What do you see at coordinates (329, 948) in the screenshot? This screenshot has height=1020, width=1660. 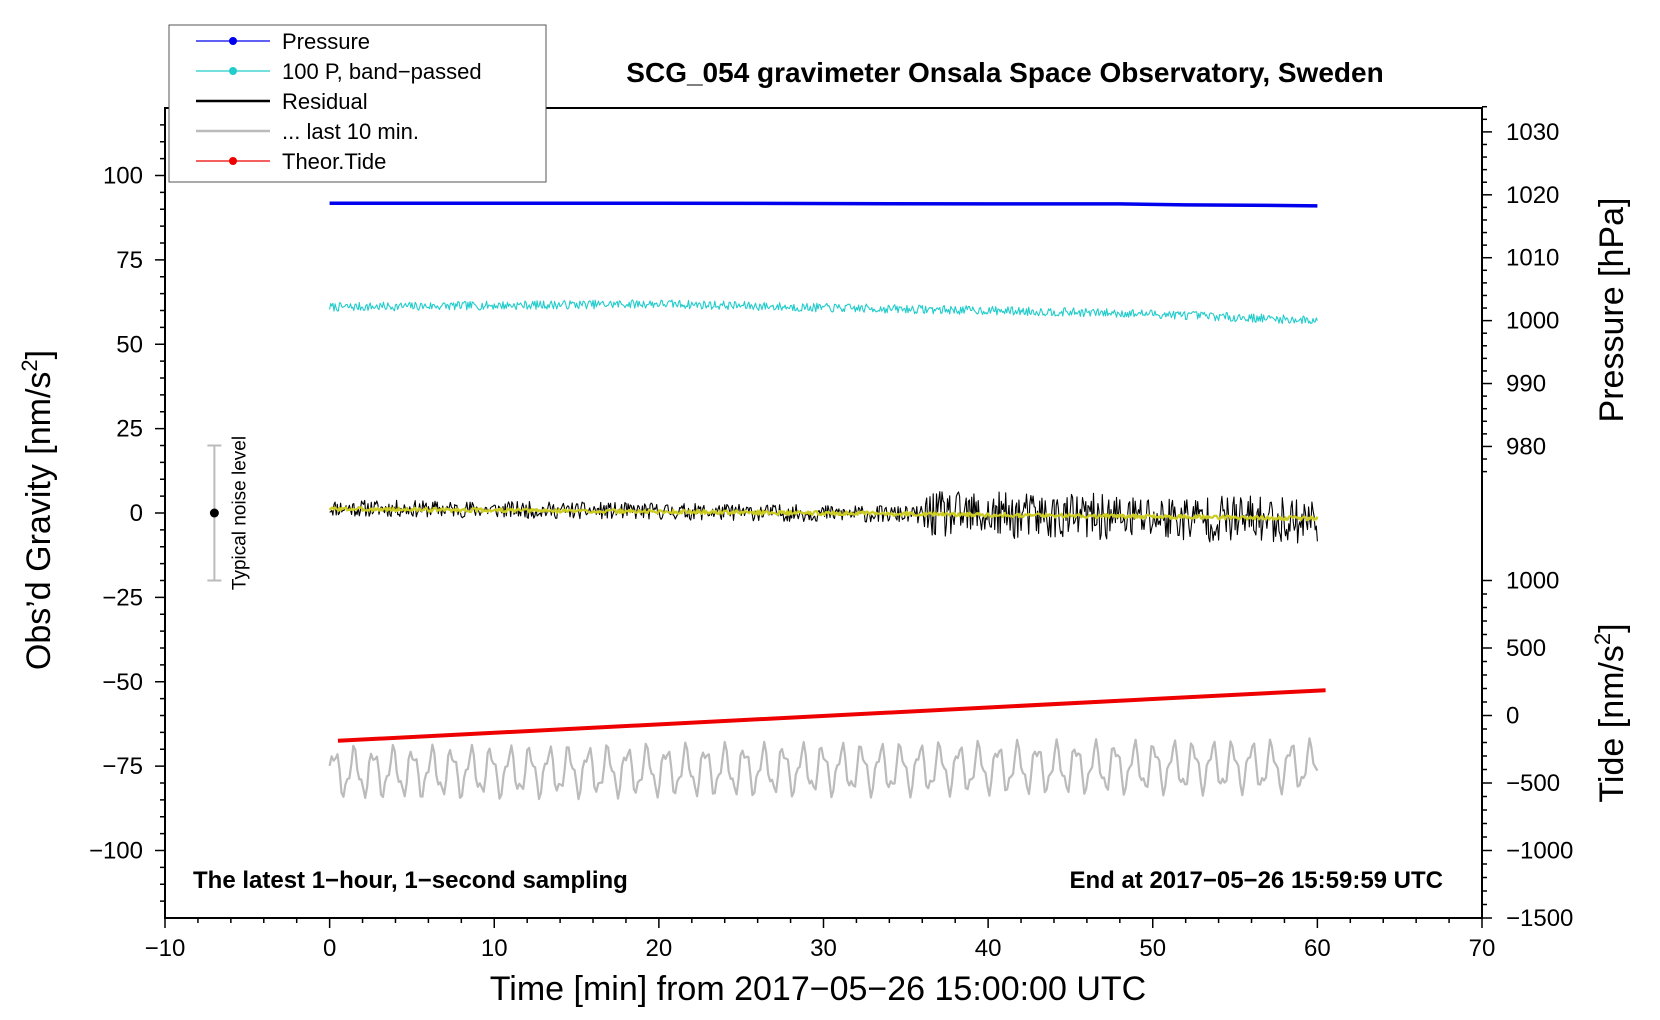 I see `x-tick-label: 0` at bounding box center [329, 948].